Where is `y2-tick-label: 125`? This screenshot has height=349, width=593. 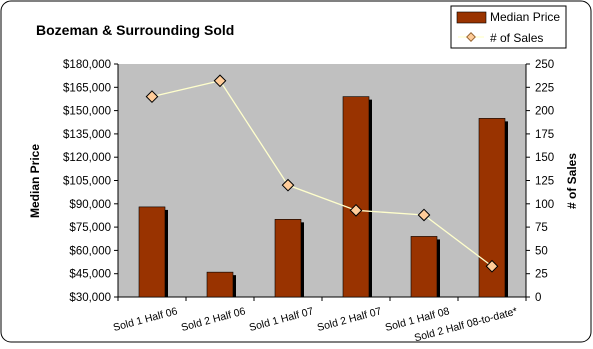
y2-tick-label: 125 is located at coordinates (544, 182).